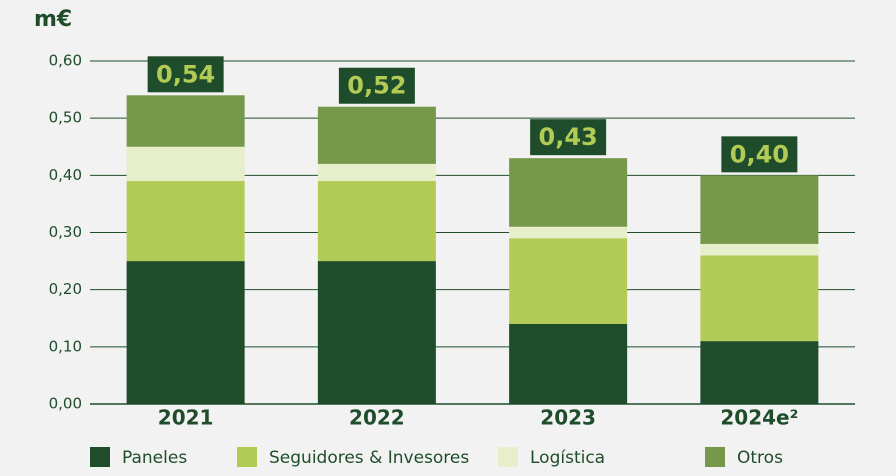 This screenshot has width=896, height=476. Describe the element at coordinates (65, 61) in the screenshot. I see `y-tick-label: 0,60` at that location.